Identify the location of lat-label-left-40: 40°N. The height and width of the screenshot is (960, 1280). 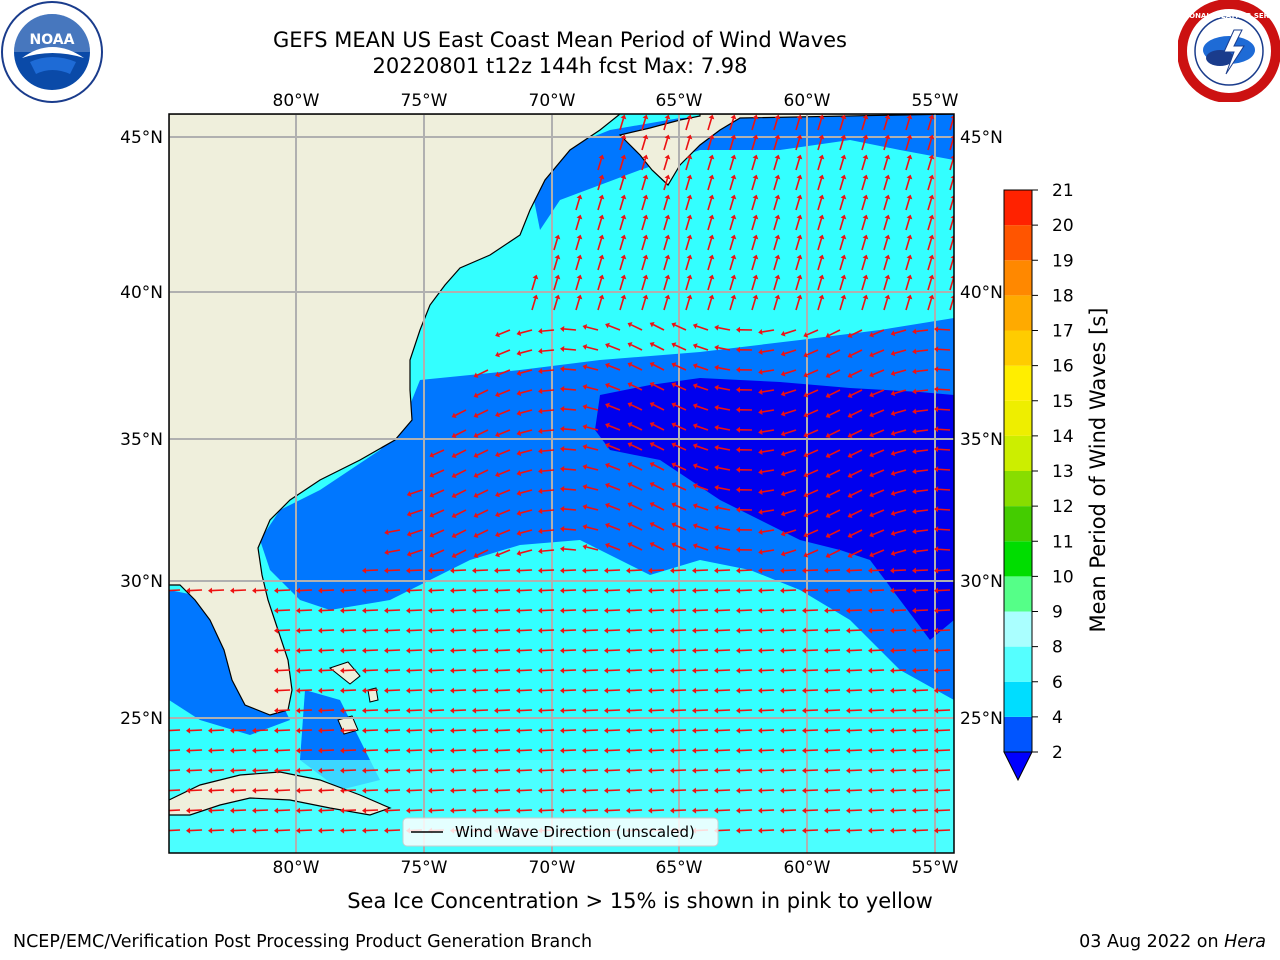
(141, 293).